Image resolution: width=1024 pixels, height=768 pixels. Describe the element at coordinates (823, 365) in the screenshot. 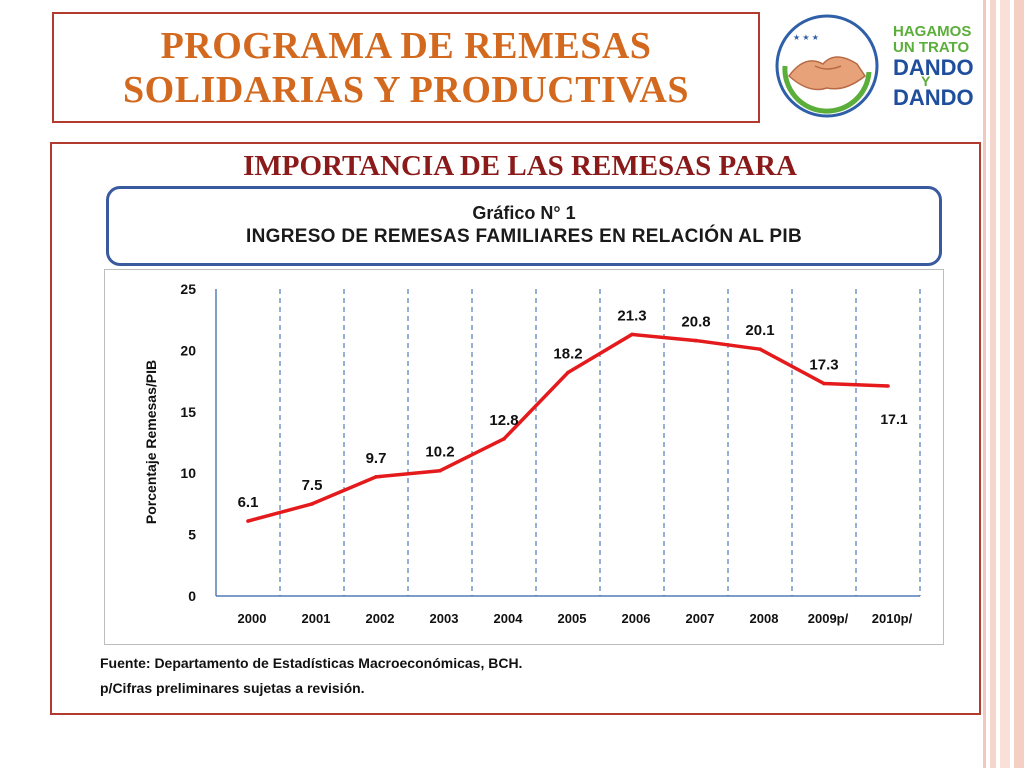

I see `data-label: 17.3` at that location.